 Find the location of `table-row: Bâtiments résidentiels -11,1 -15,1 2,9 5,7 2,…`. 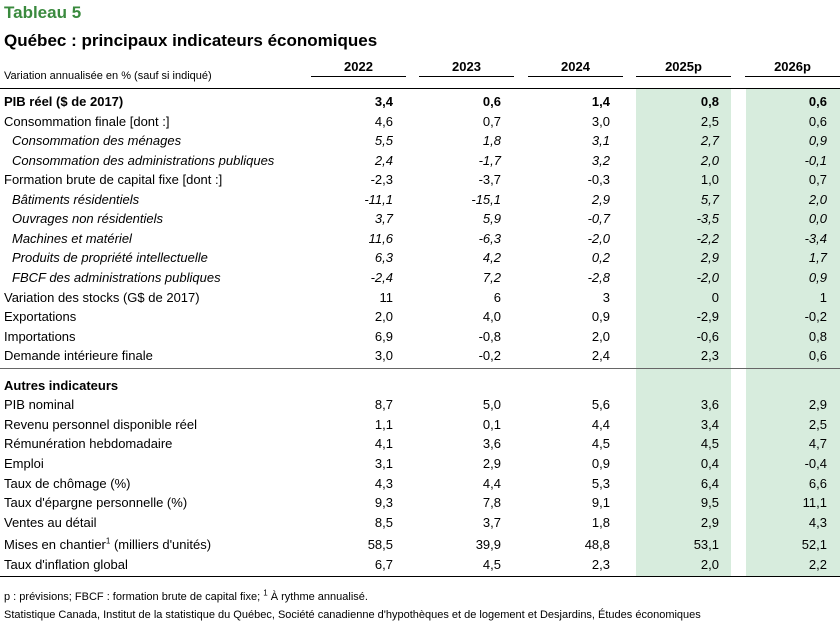

table-row: Bâtiments résidentiels -11,1 -15,1 2,9 5,7 2,… is located at coordinates (420, 199).